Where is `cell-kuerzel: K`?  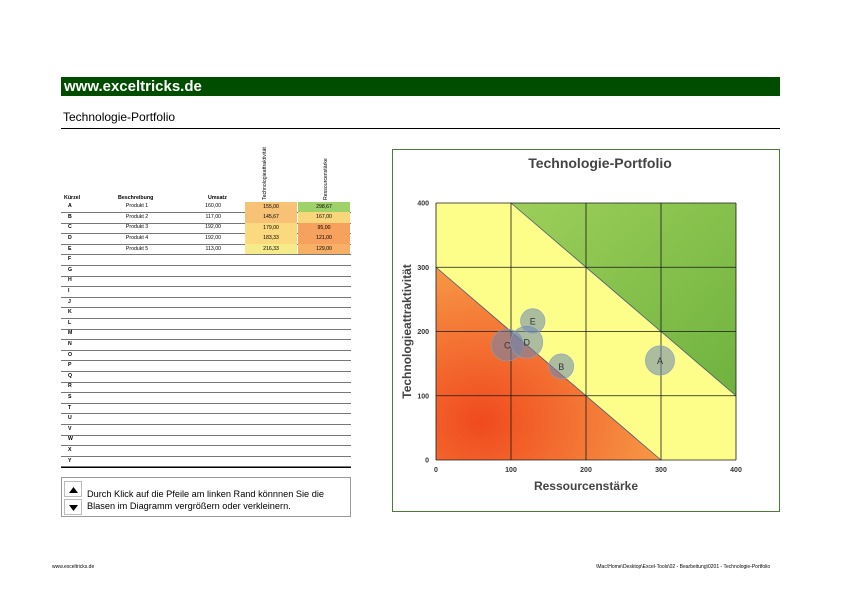 cell-kuerzel: K is located at coordinates (70, 312).